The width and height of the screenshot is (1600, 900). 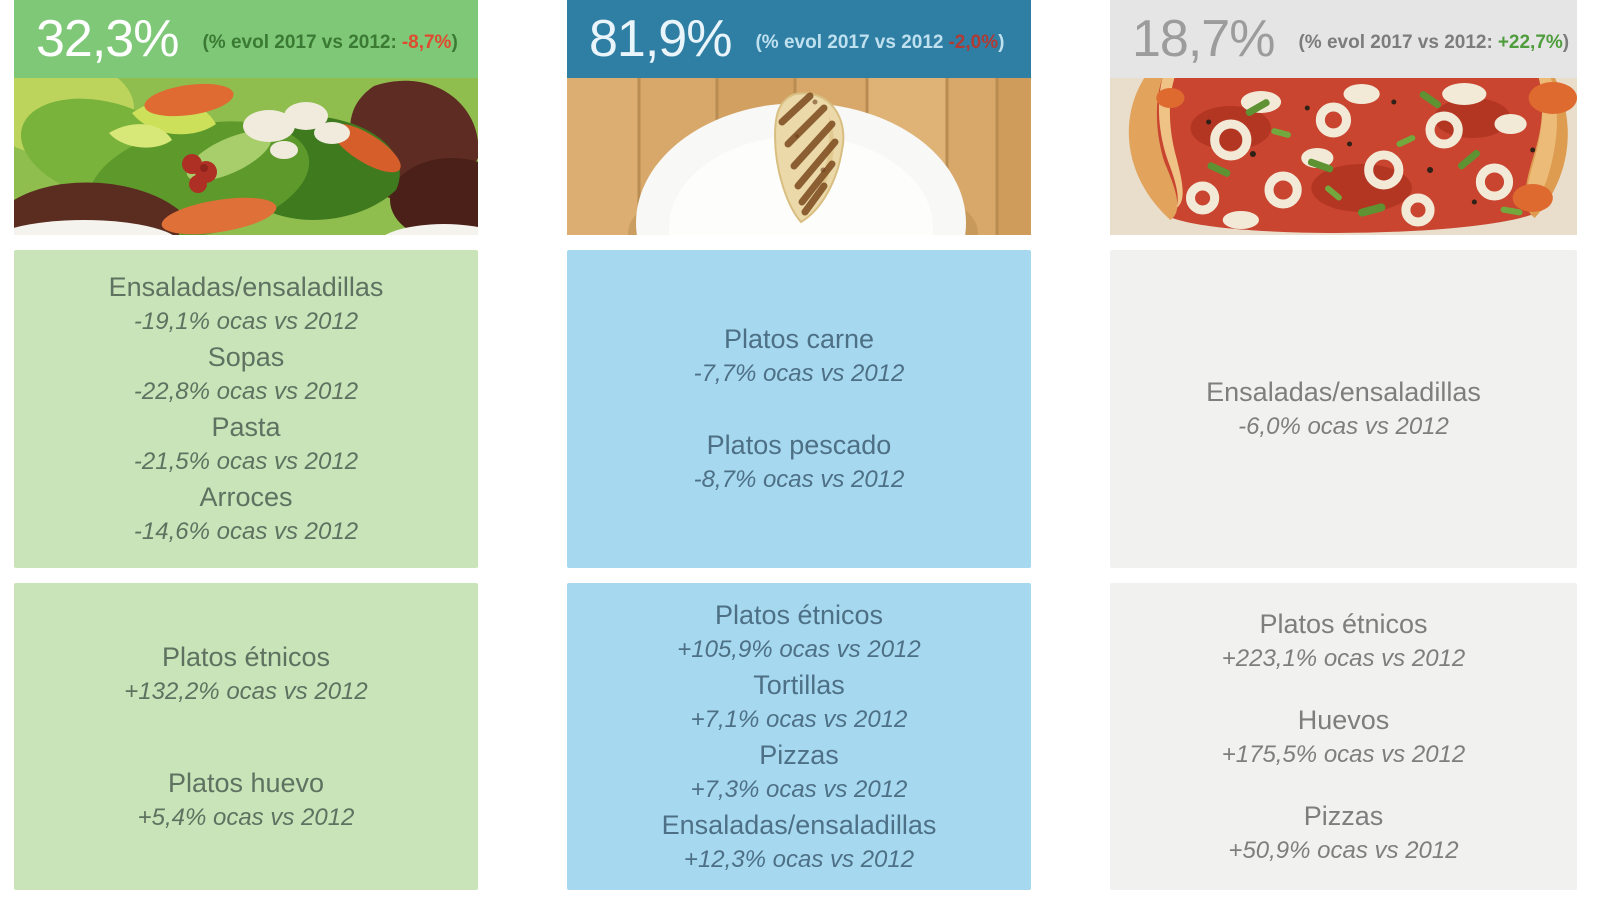 What do you see at coordinates (799, 156) in the screenshot?
I see `grilled-chicken-photo` at bounding box center [799, 156].